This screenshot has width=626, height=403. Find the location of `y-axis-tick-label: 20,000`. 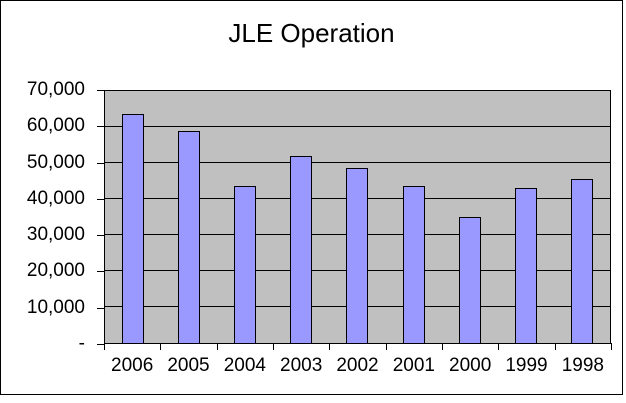

y-axis-tick-label: 20,000 is located at coordinates (55, 271).